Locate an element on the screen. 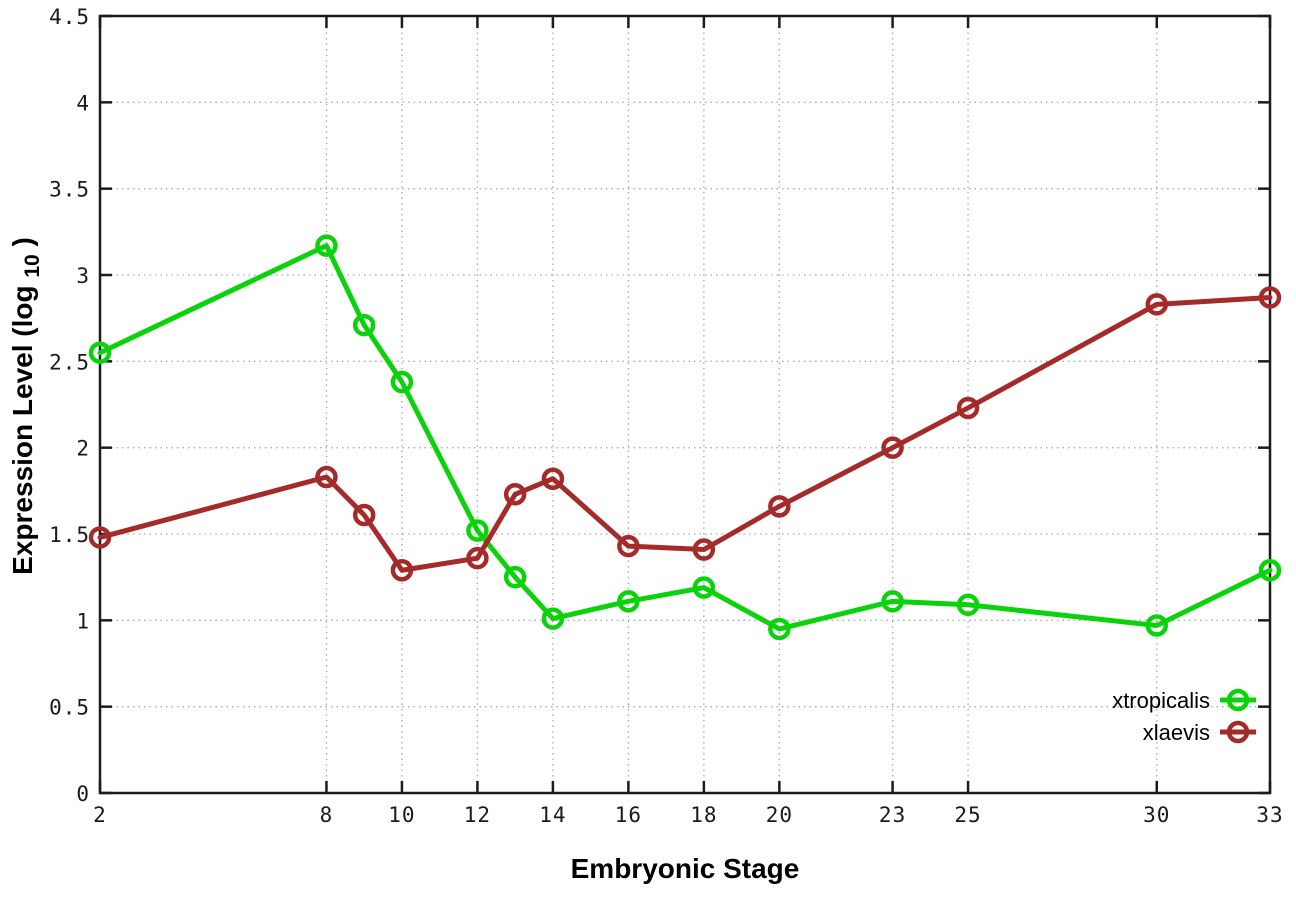 The height and width of the screenshot is (907, 1296). x-tick-label: 10 is located at coordinates (401, 815).